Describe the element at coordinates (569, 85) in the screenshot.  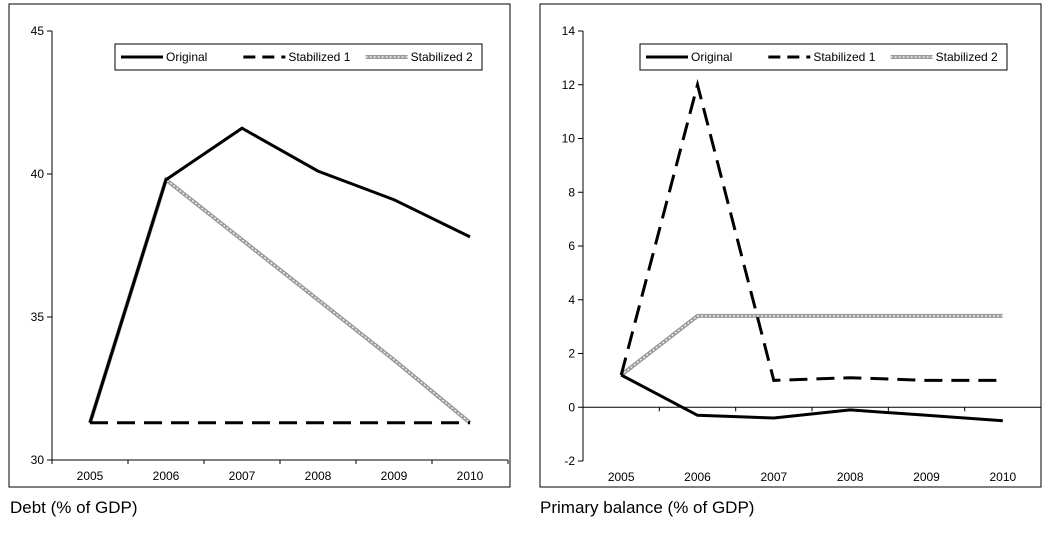
I see `y-tick-label: 12` at that location.